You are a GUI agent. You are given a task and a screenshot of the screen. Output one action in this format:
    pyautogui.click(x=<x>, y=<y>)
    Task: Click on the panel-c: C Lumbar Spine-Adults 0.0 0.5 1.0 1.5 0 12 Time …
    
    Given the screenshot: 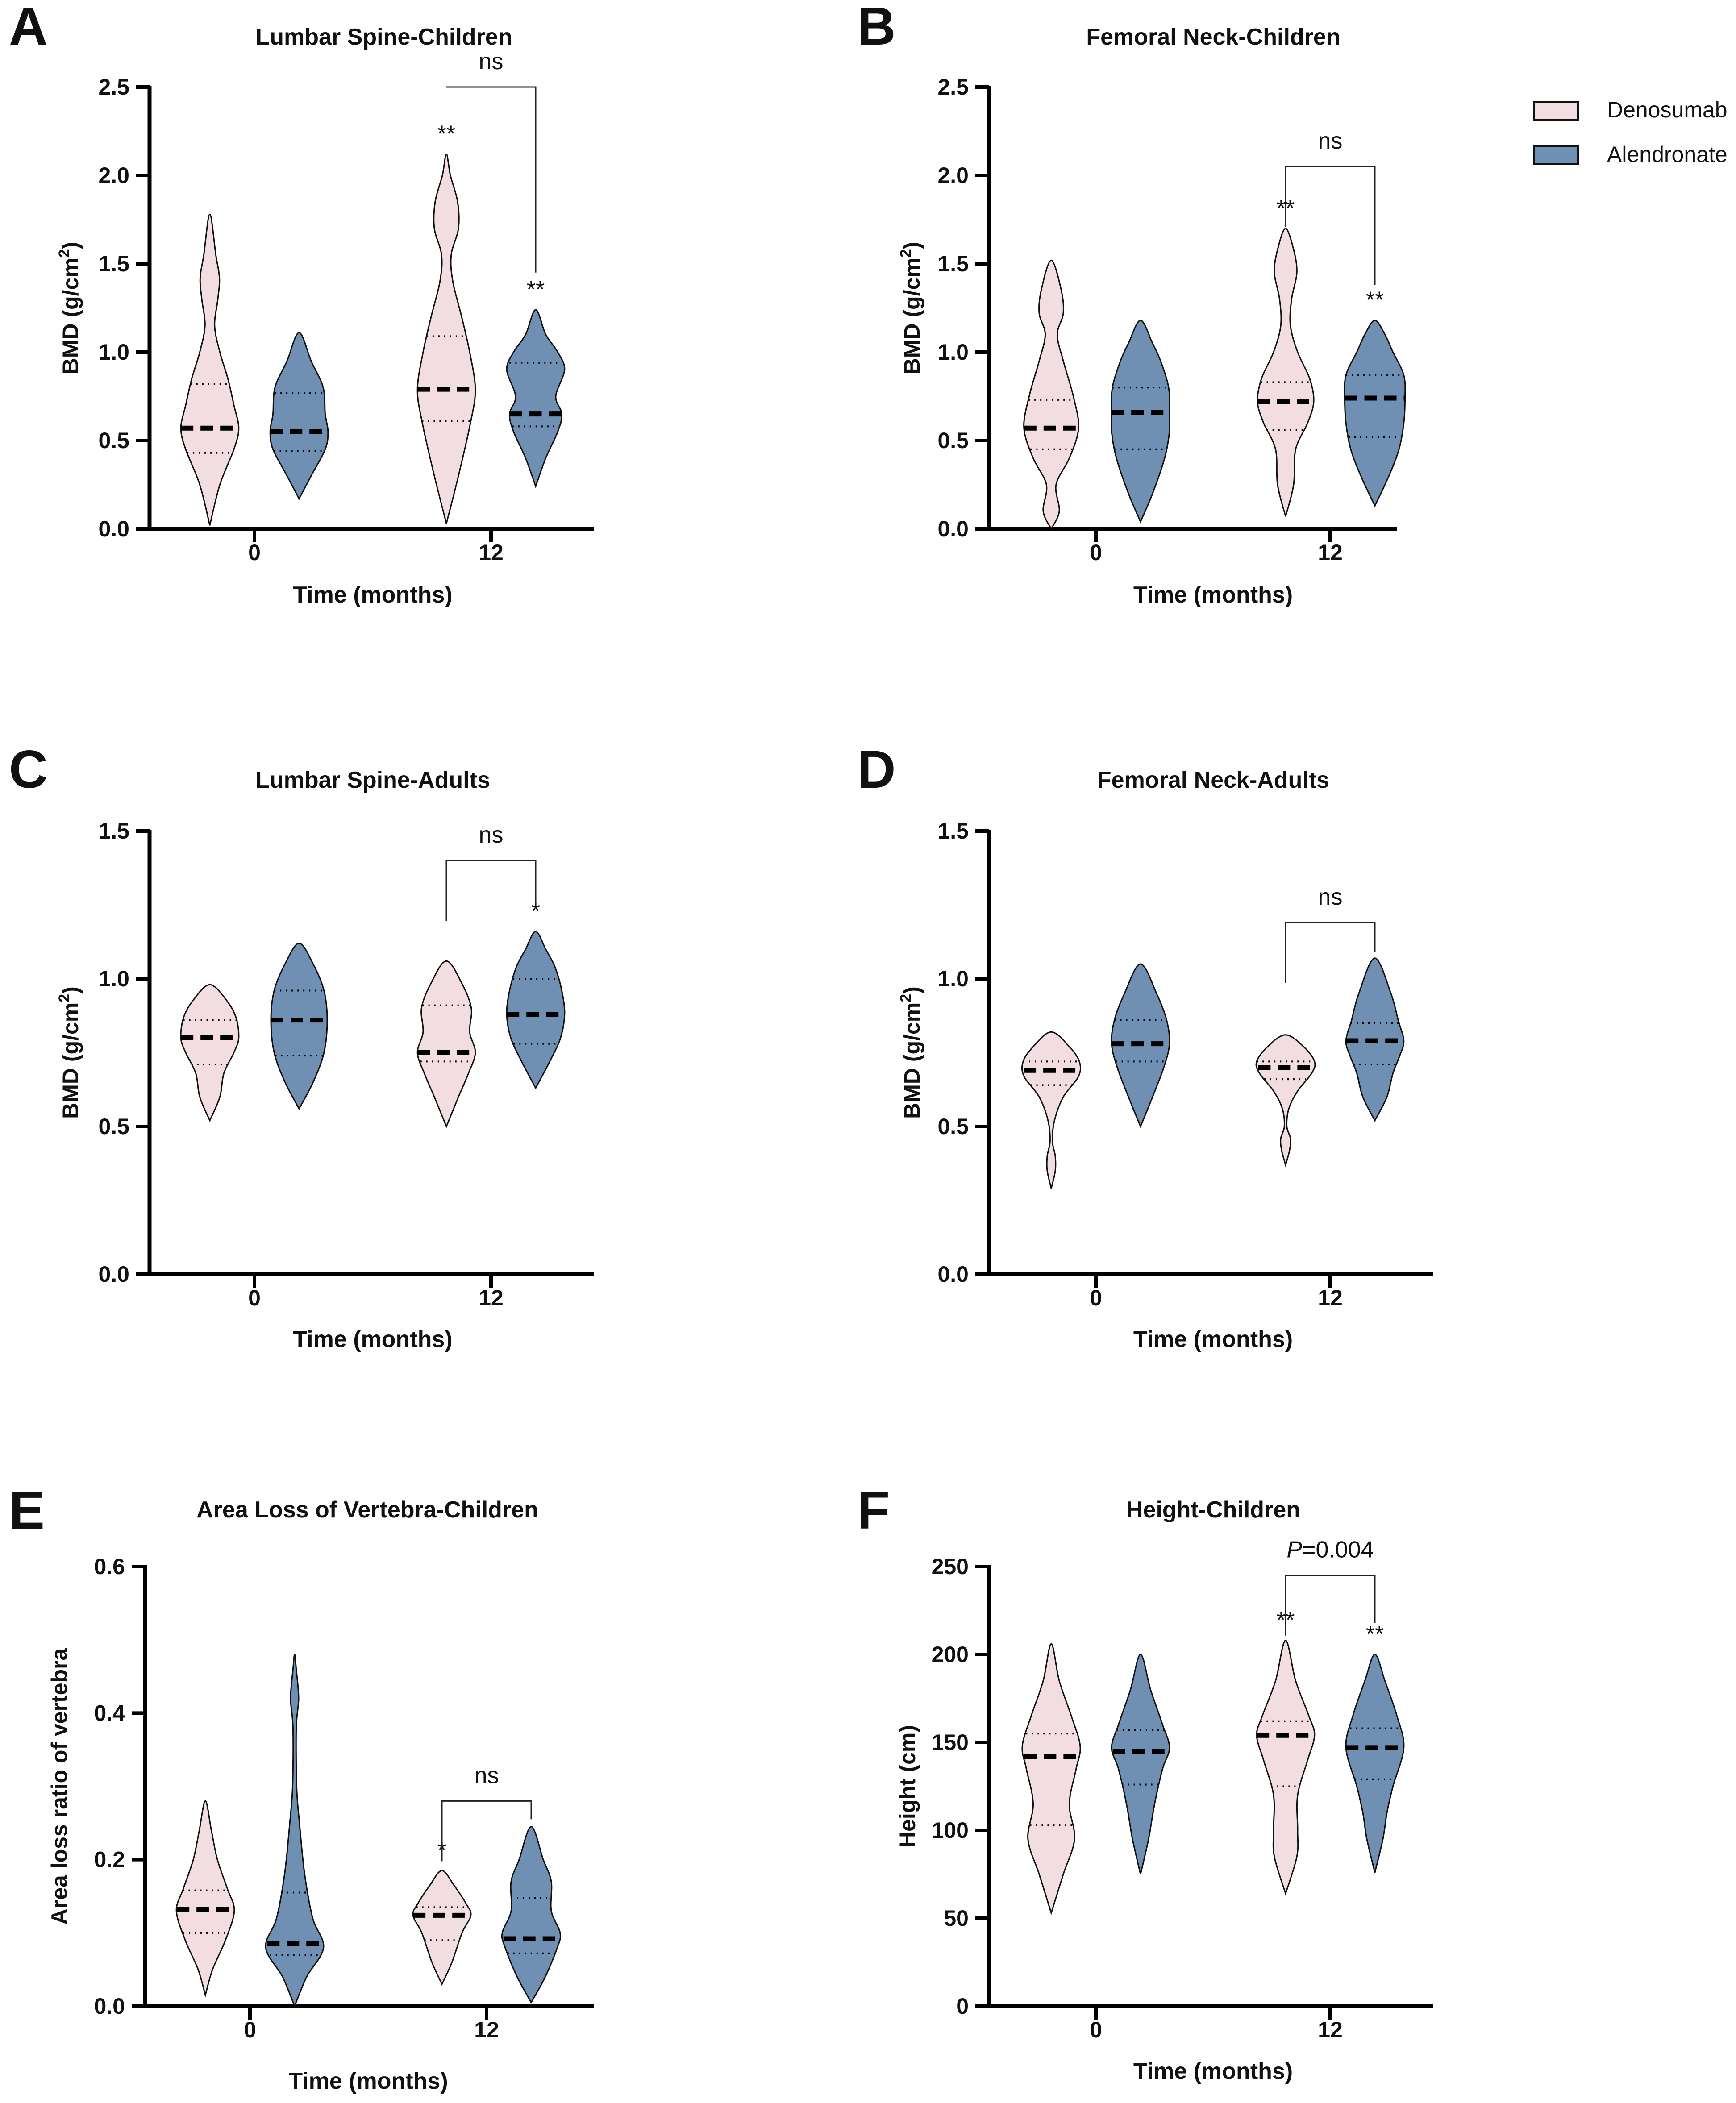 What is the action you would take?
    pyautogui.click(x=301, y=1046)
    